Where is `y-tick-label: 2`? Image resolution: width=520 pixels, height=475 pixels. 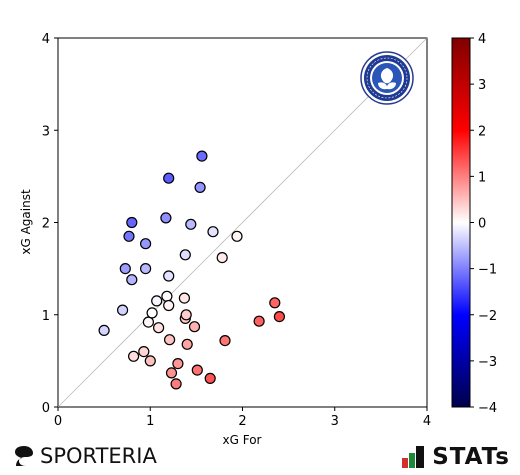 y-tick-label: 2 is located at coordinates (46, 224).